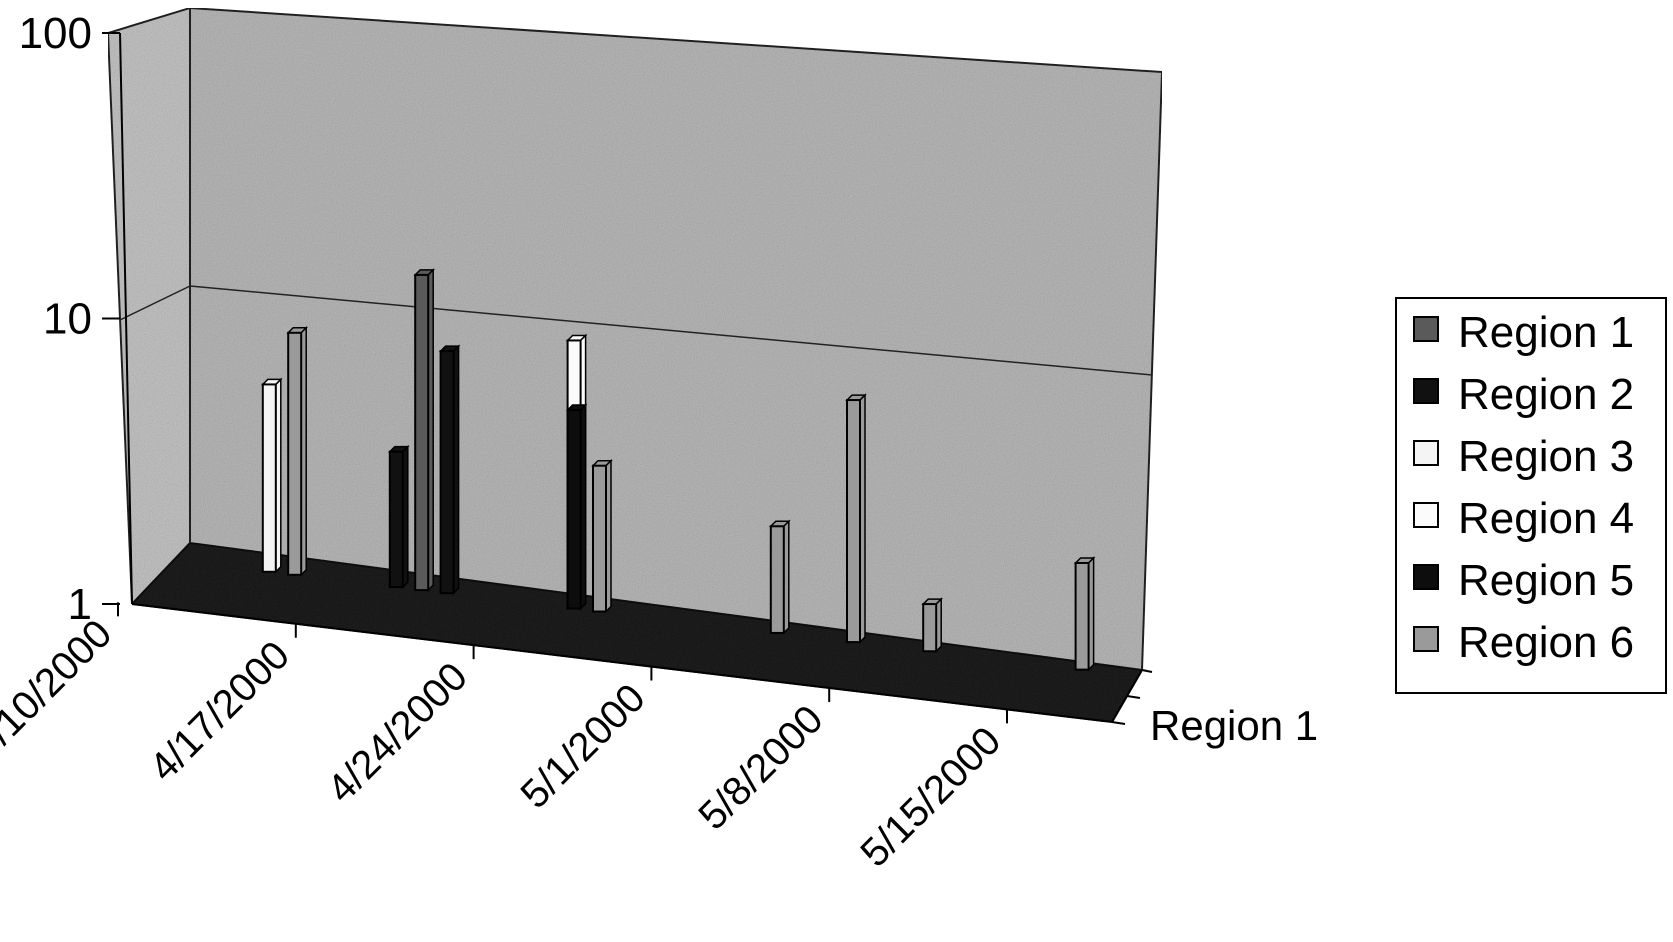 This screenshot has width=1673, height=942. I want to click on x-tick-label: 4/24/2000, so click(397, 732).